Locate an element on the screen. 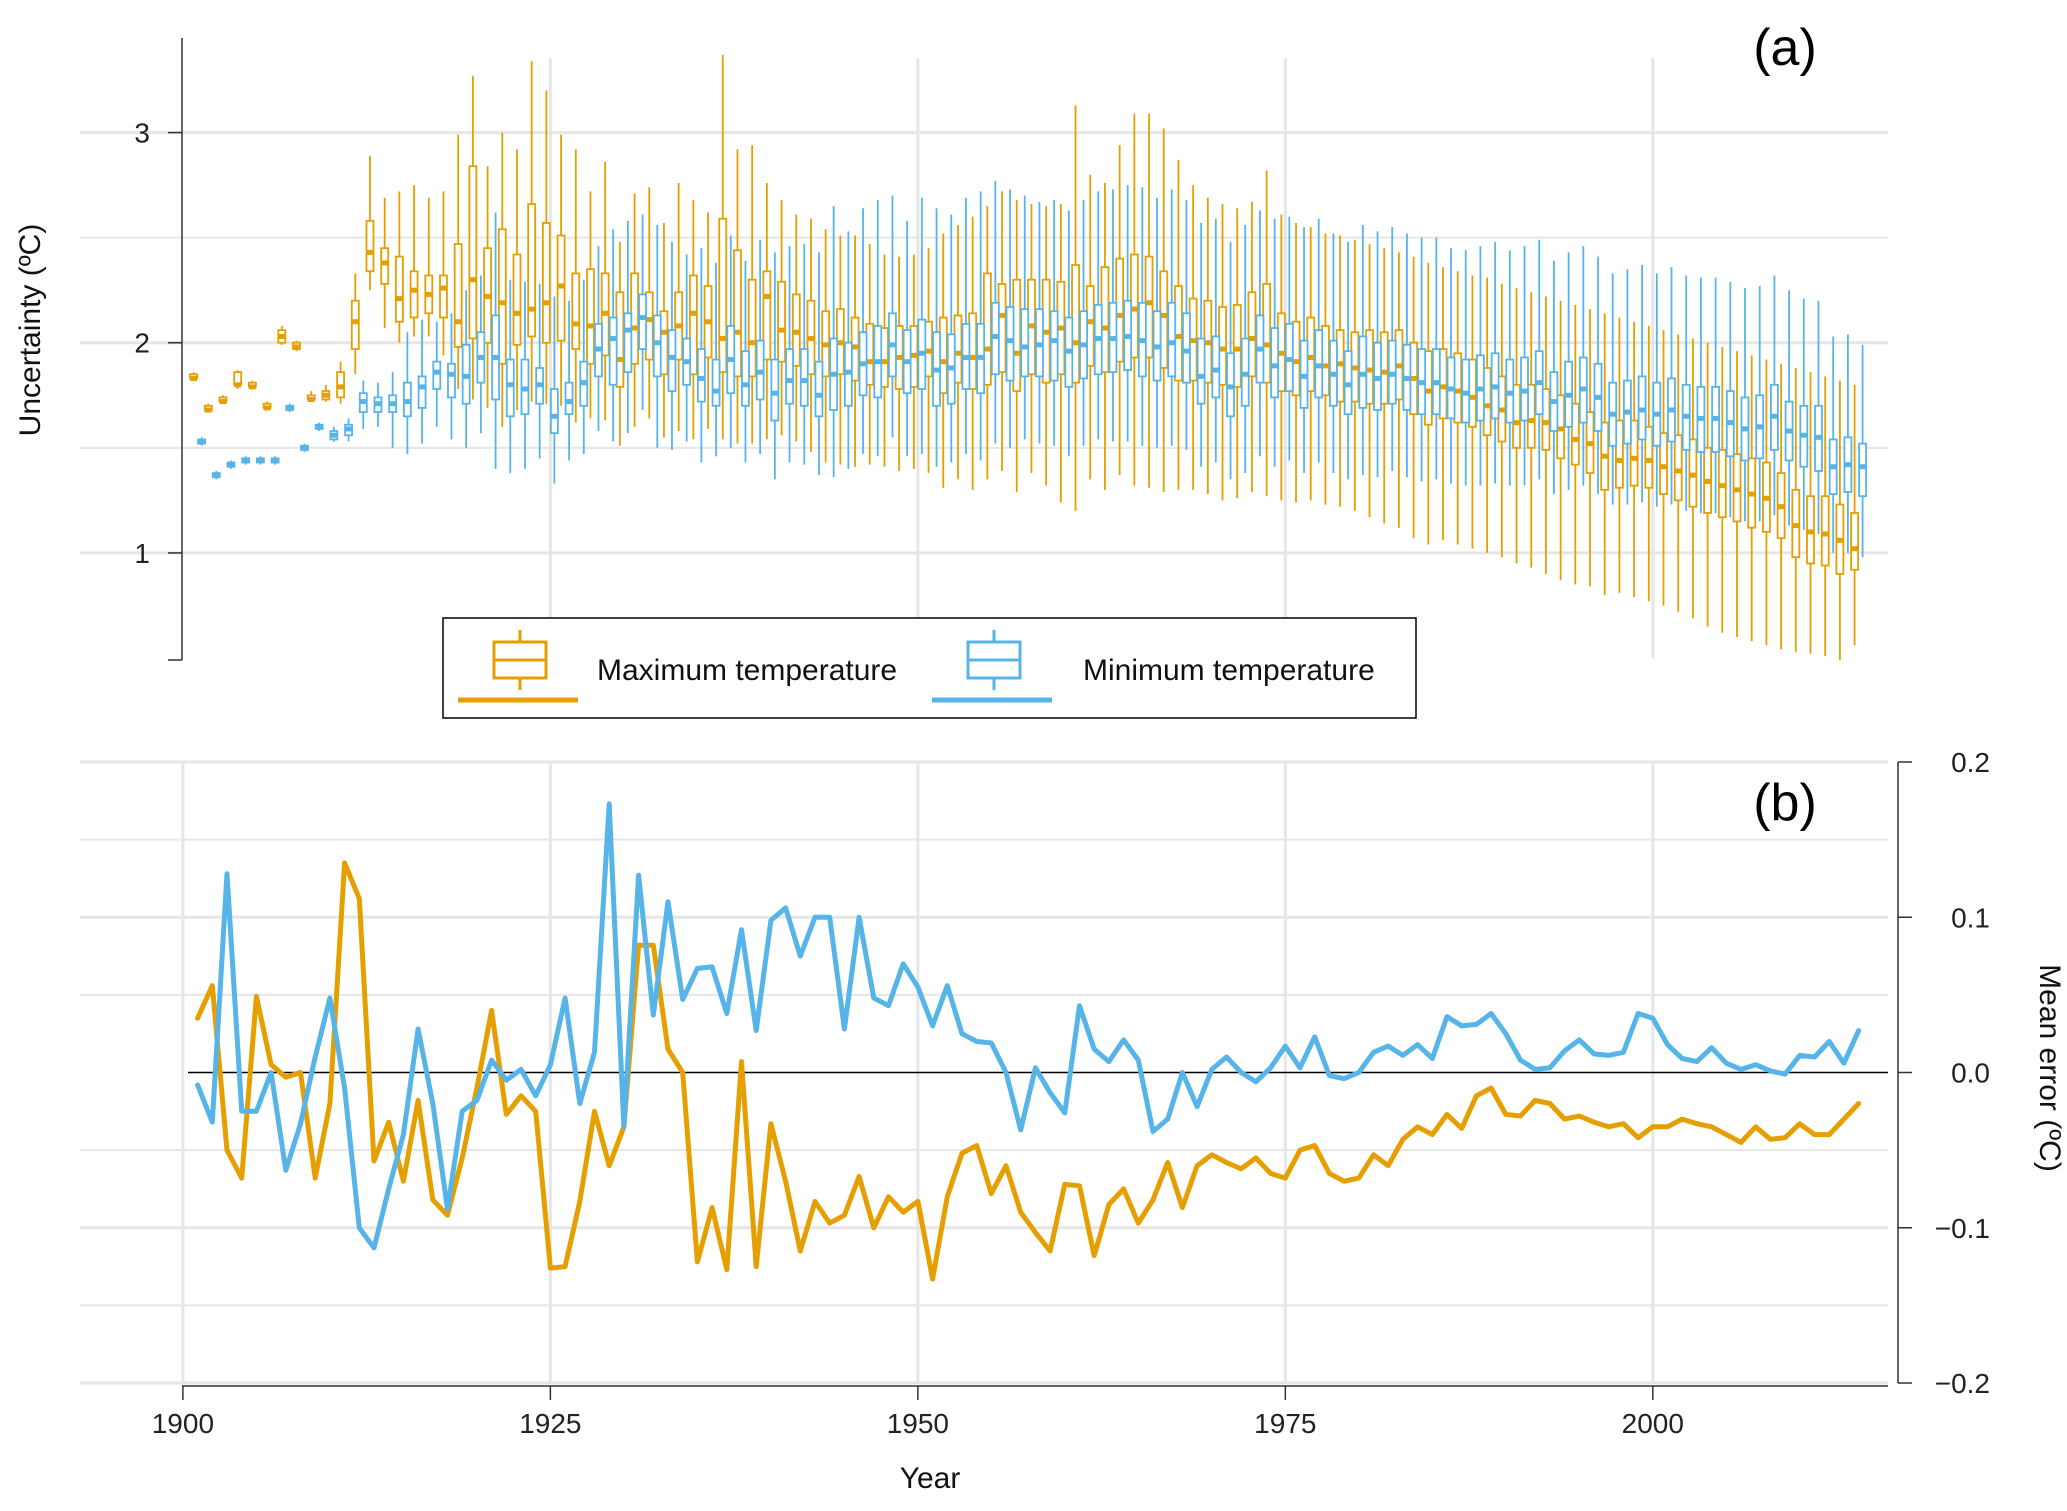 Image resolution: width=2067 pixels, height=1511 pixels. y-tick-label: 2 is located at coordinates (142, 343).